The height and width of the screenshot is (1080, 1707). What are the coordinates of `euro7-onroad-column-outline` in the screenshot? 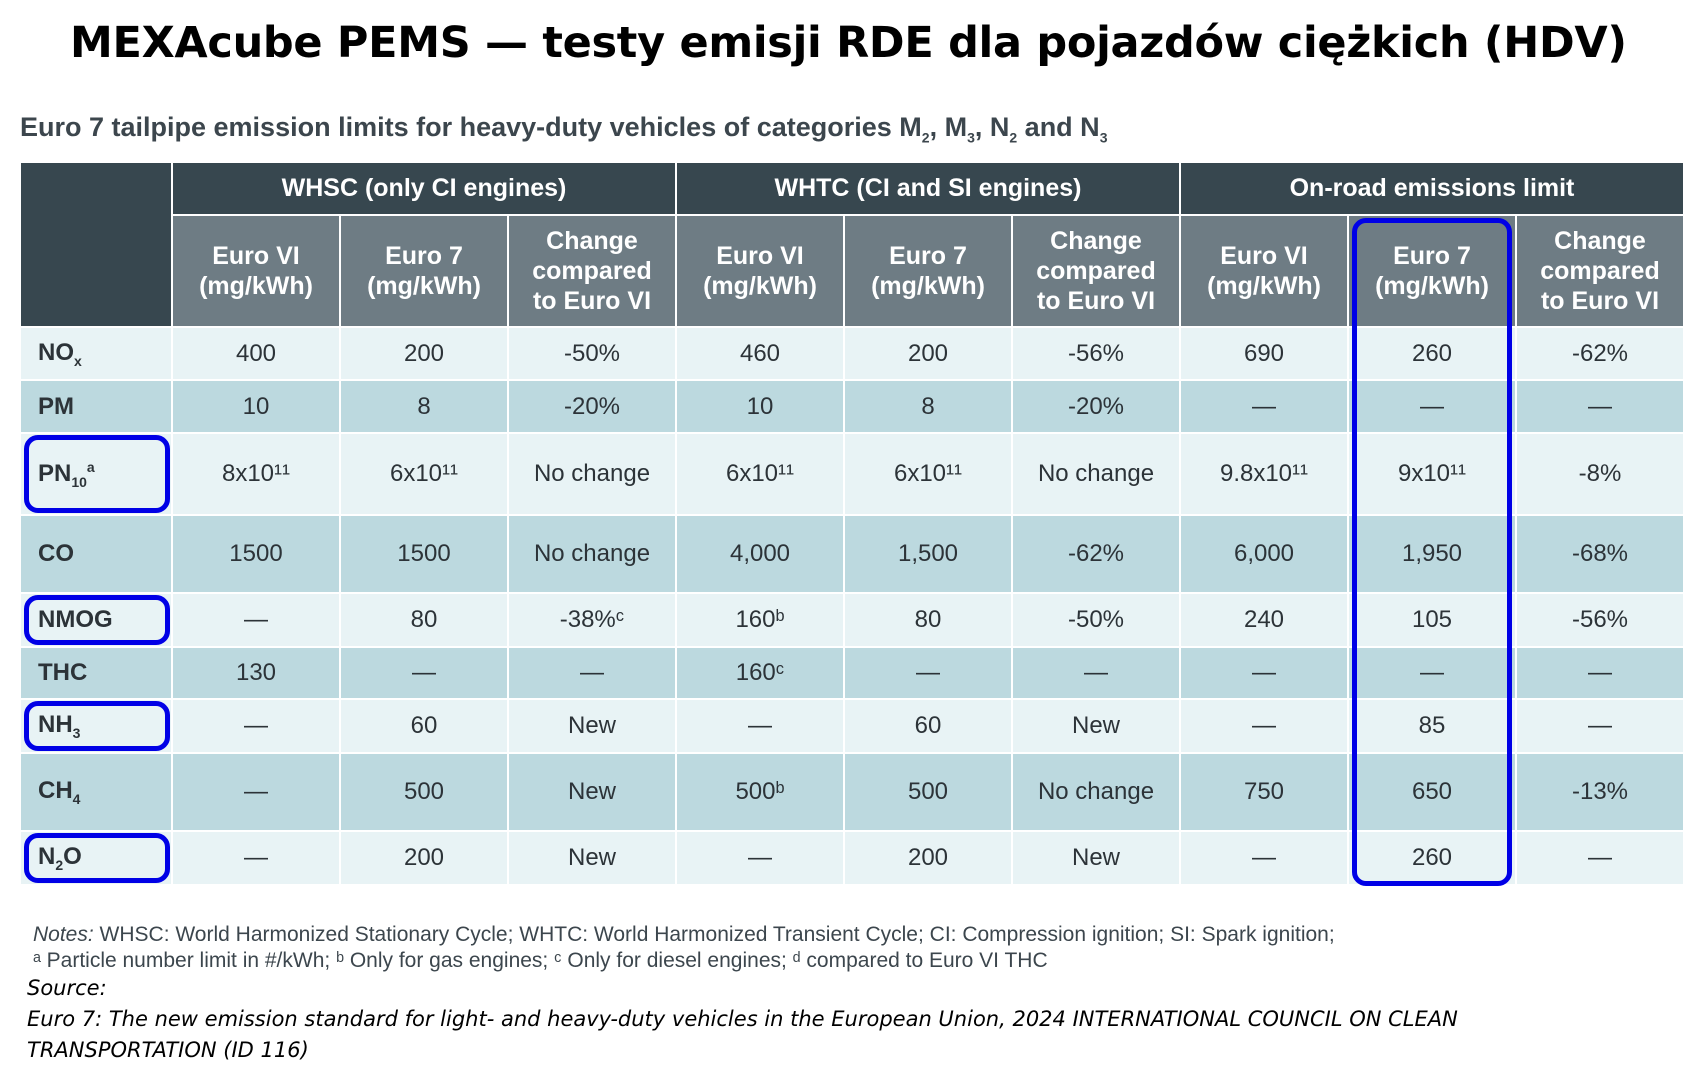 It's located at (1432, 552).